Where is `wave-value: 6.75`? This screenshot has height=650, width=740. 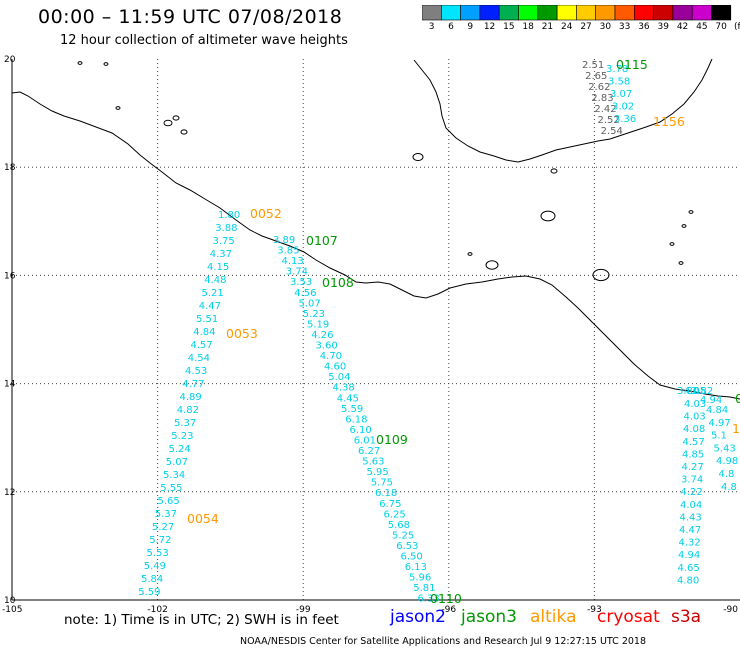
wave-value: 6.75 is located at coordinates (390, 504).